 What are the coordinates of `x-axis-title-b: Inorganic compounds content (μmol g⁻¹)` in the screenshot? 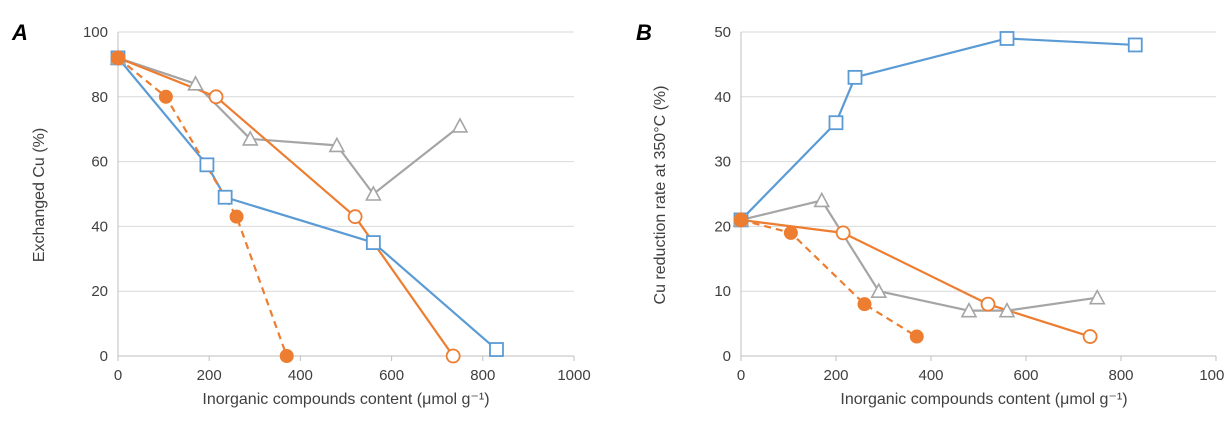 It's located at (983, 399).